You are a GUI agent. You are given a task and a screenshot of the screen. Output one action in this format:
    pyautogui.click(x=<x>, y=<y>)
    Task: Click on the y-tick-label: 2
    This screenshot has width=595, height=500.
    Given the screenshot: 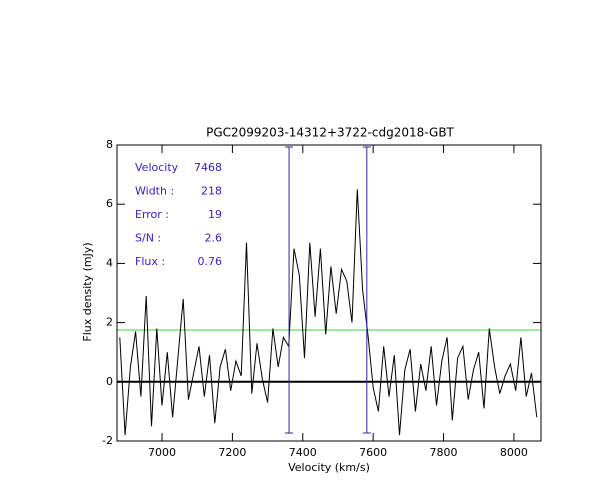 What is the action you would take?
    pyautogui.click(x=109, y=322)
    